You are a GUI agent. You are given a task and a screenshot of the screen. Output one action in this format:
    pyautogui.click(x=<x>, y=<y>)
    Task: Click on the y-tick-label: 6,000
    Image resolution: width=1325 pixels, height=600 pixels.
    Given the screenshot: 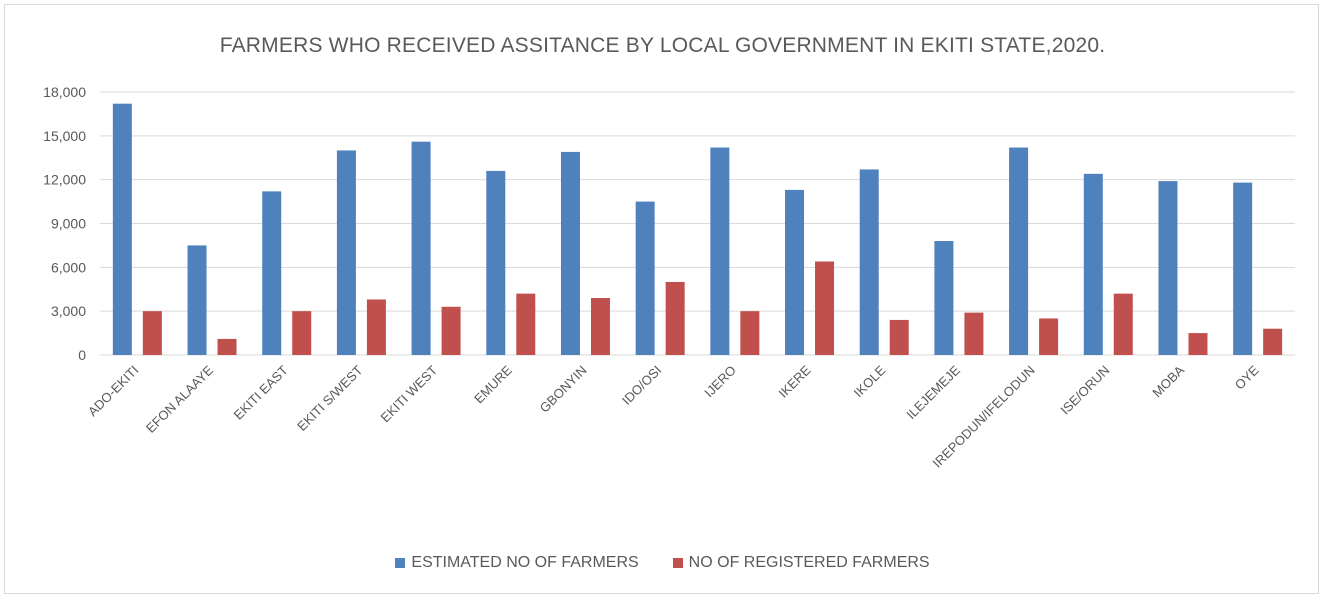 What is the action you would take?
    pyautogui.click(x=68, y=267)
    